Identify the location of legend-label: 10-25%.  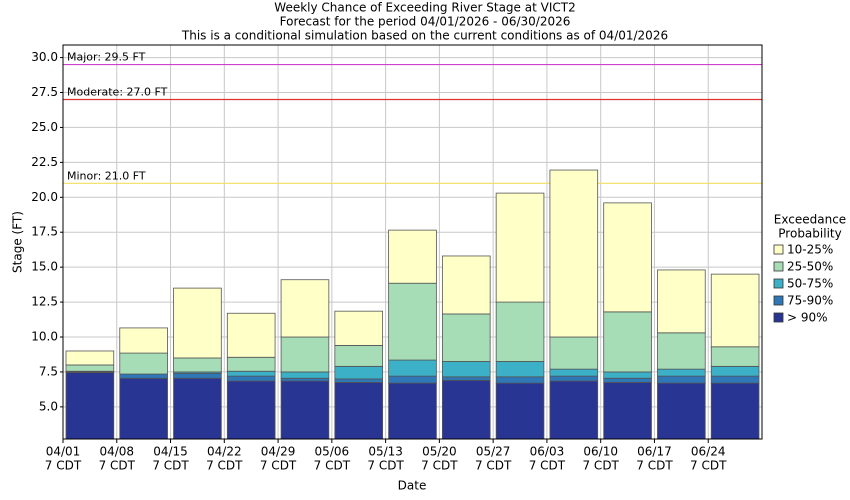
(810, 250).